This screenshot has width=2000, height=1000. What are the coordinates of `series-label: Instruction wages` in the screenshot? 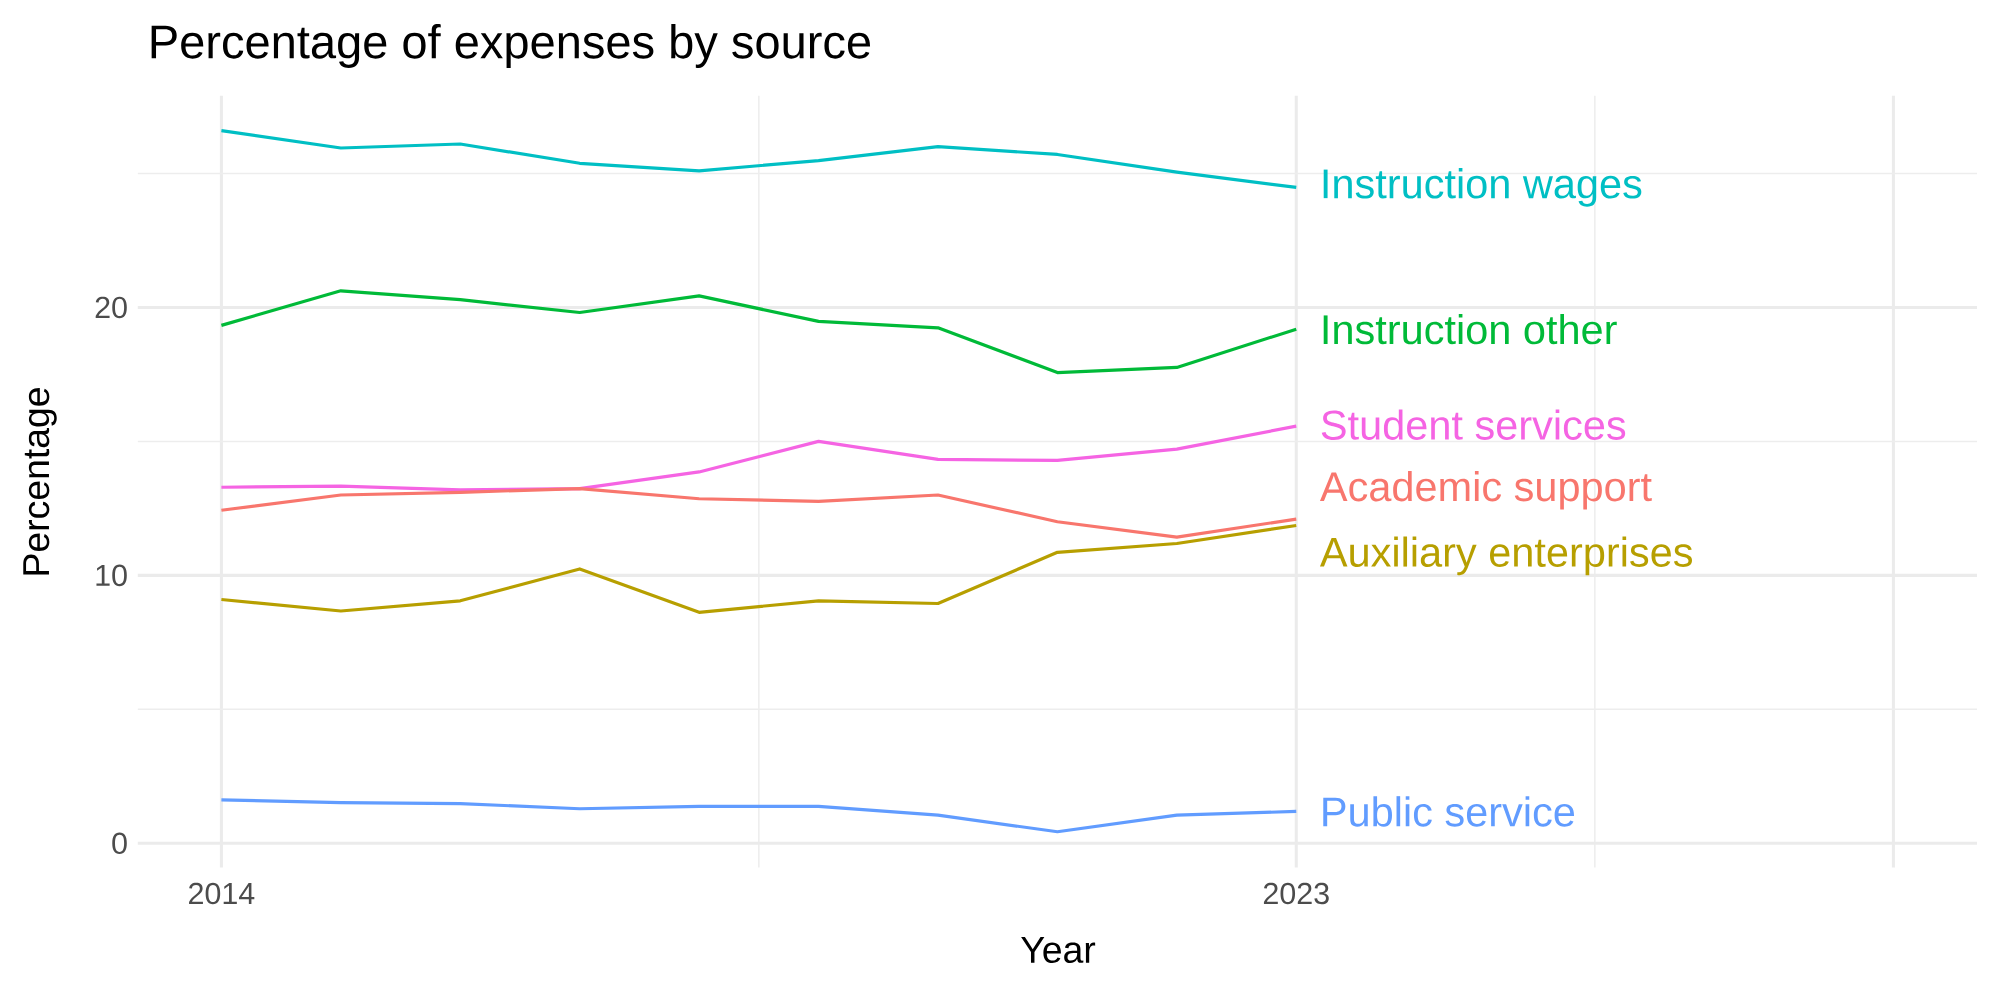 It's located at (1482, 187).